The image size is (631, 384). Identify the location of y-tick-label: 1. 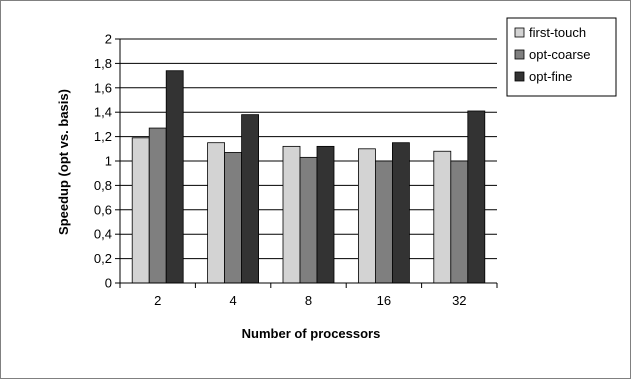
(108, 161).